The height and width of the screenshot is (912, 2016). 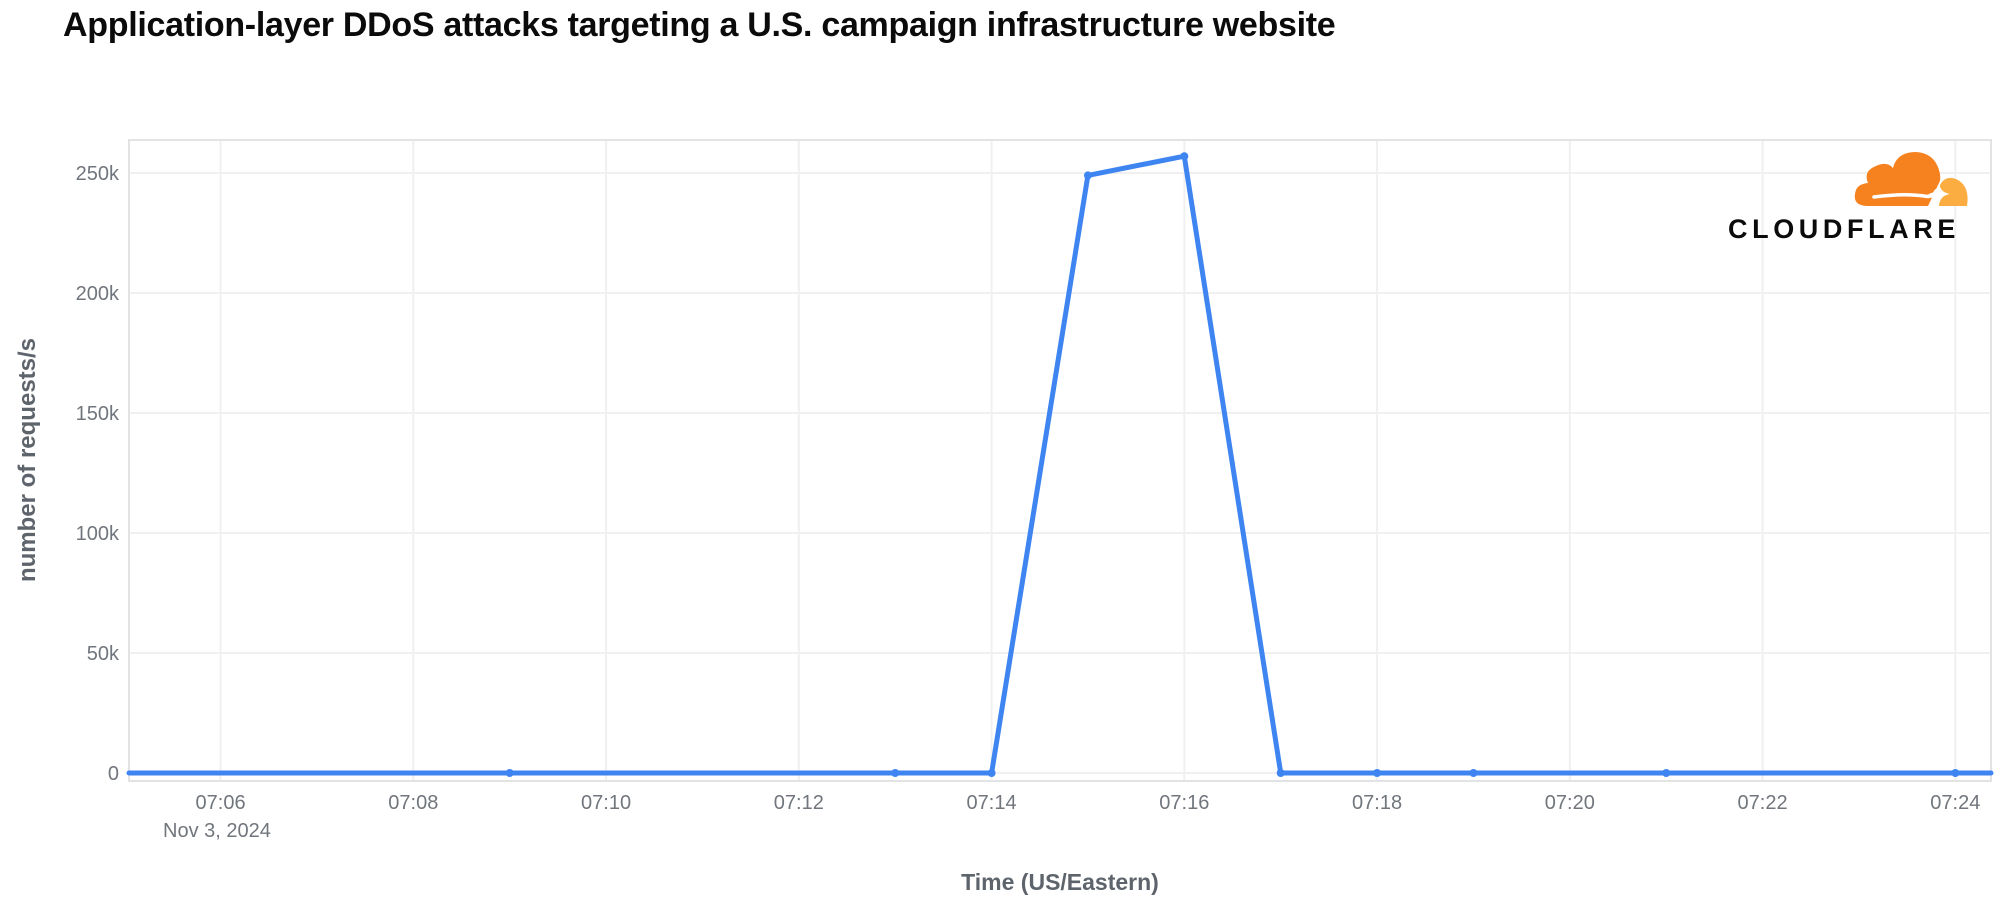 I want to click on y-tick-label: 0, so click(x=113, y=774).